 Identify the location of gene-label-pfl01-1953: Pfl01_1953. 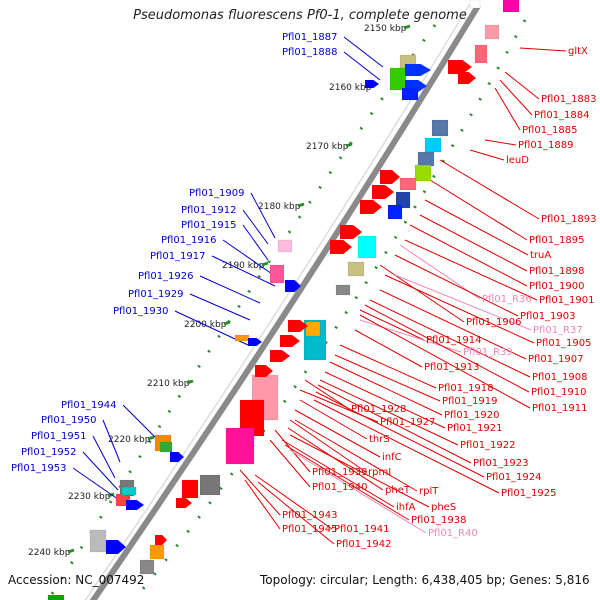
(39, 468).